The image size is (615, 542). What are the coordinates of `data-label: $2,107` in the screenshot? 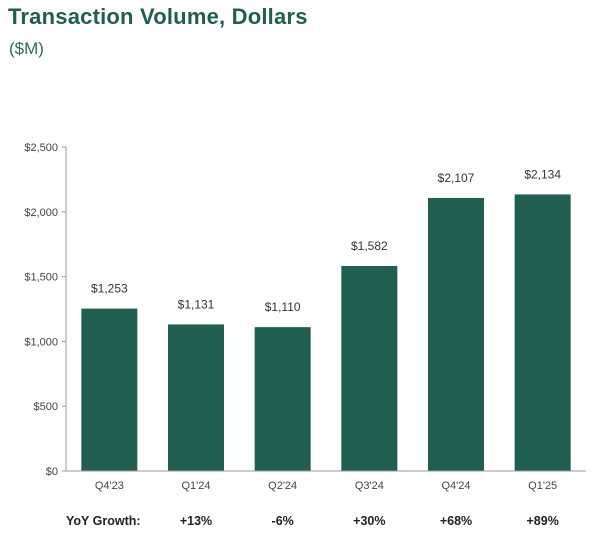 It's located at (456, 178).